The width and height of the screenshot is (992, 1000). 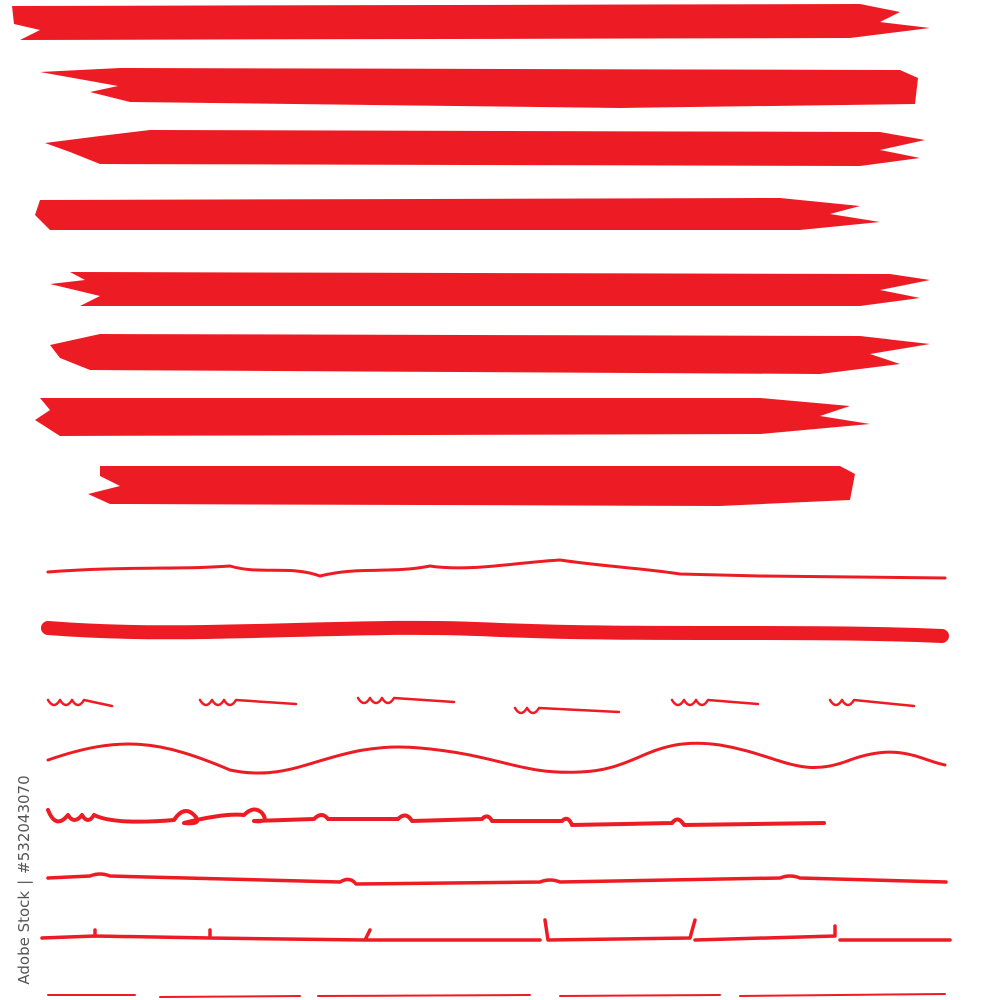 I want to click on stock-credit: Adobe Stock | #532043070, so click(x=24, y=879).